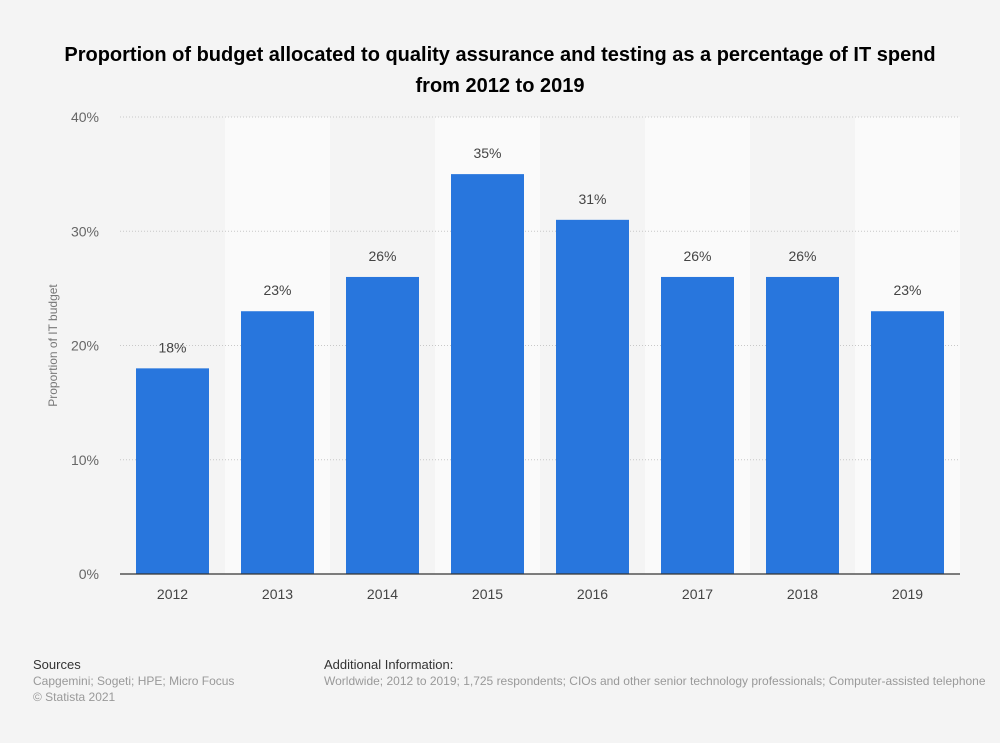 This screenshot has width=1000, height=743. I want to click on data-label: 35%, so click(487, 153).